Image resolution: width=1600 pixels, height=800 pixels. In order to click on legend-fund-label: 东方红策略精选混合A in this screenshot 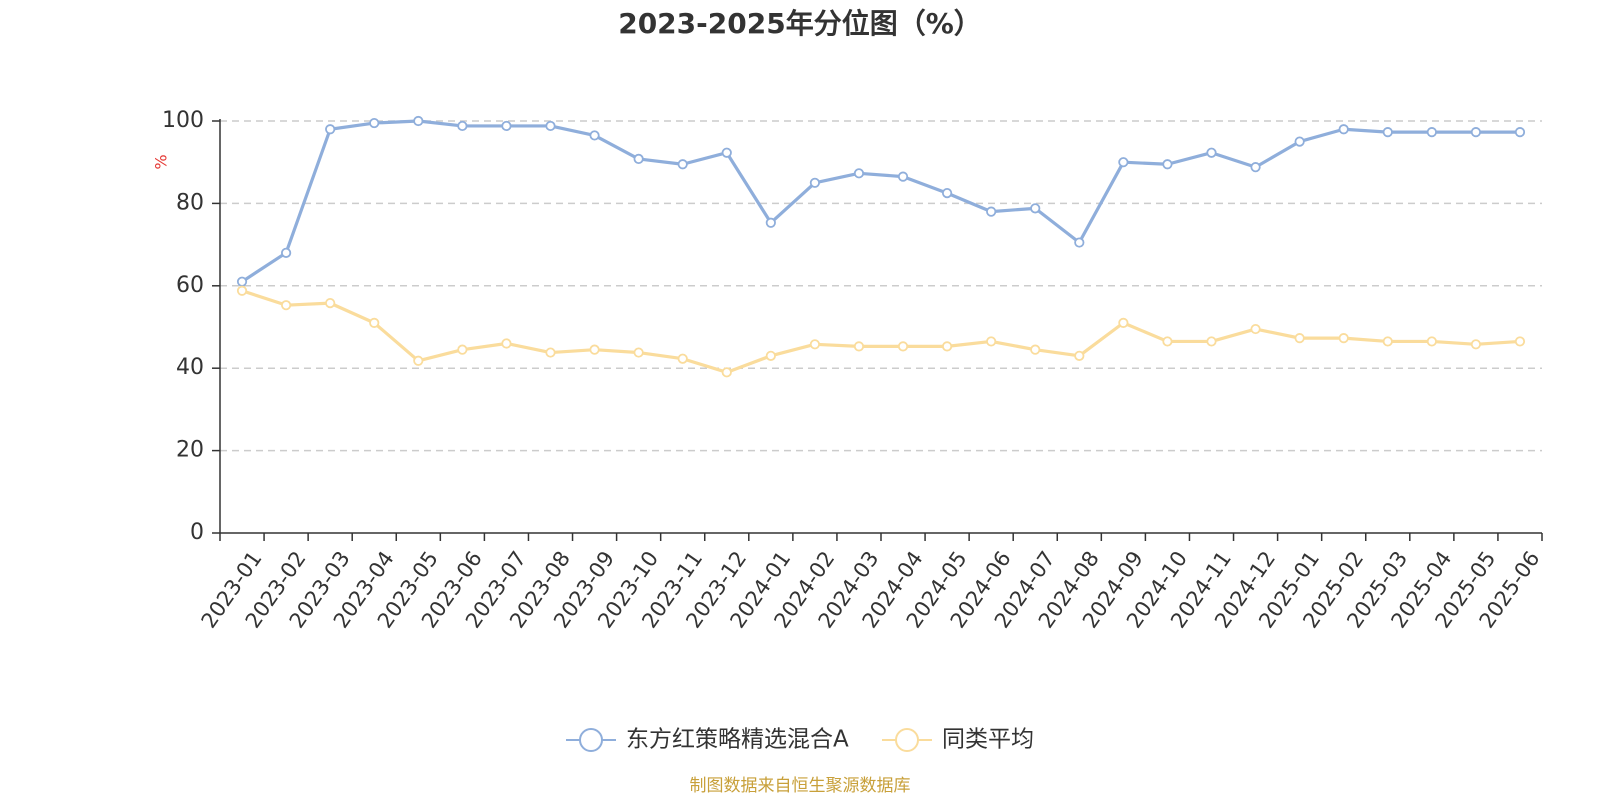, I will do `click(737, 740)`.